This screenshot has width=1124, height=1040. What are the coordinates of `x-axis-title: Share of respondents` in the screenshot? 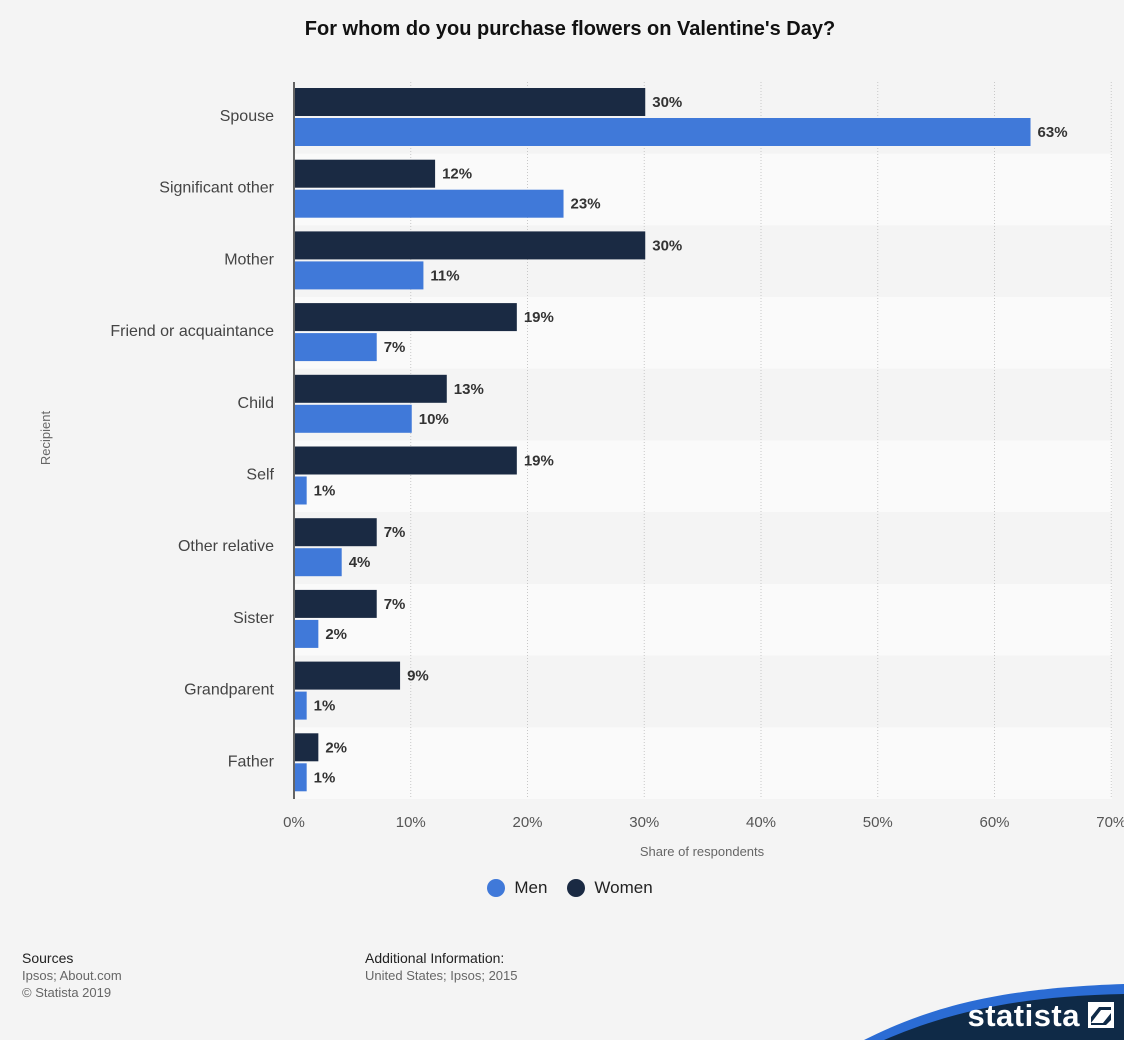 It's located at (702, 851).